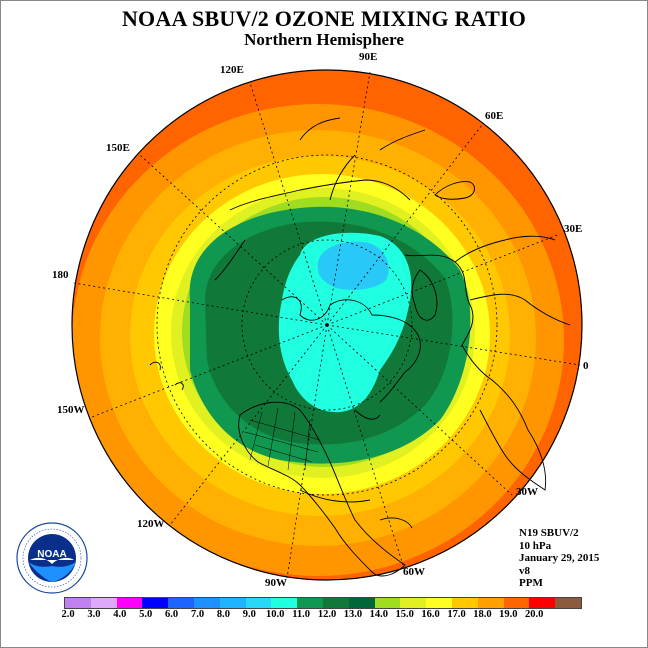  What do you see at coordinates (414, 572) in the screenshot?
I see `longitude-label-60w: 60W` at bounding box center [414, 572].